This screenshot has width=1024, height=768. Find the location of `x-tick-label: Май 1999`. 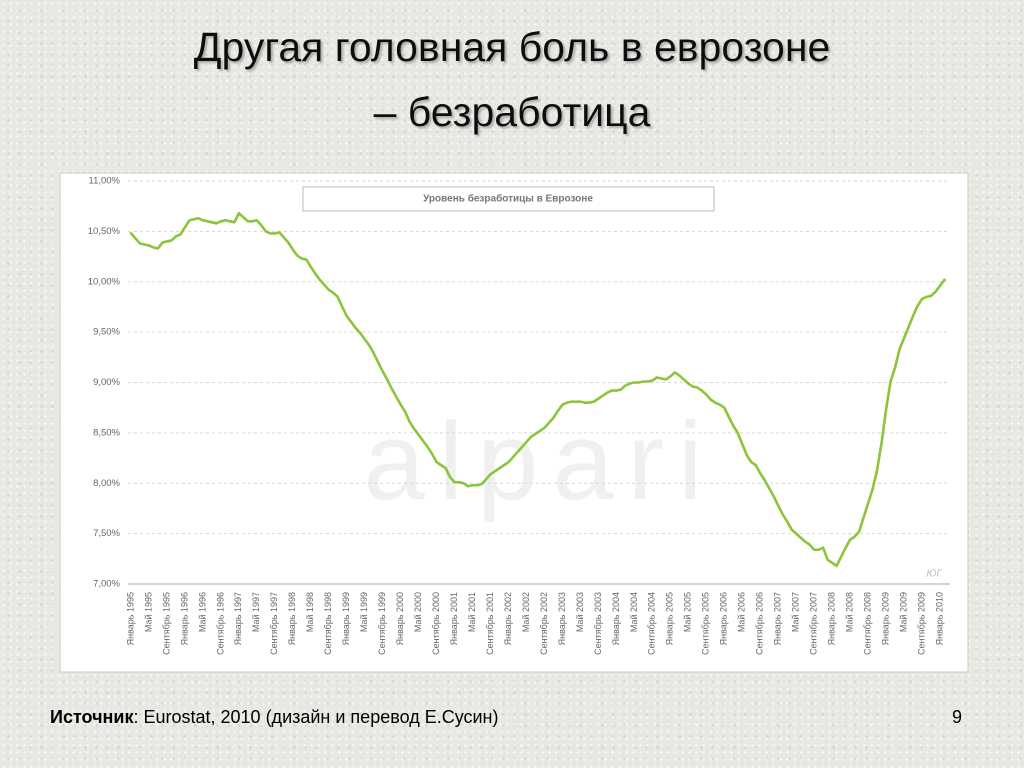

x-tick-label: Май 1999 is located at coordinates (364, 612).